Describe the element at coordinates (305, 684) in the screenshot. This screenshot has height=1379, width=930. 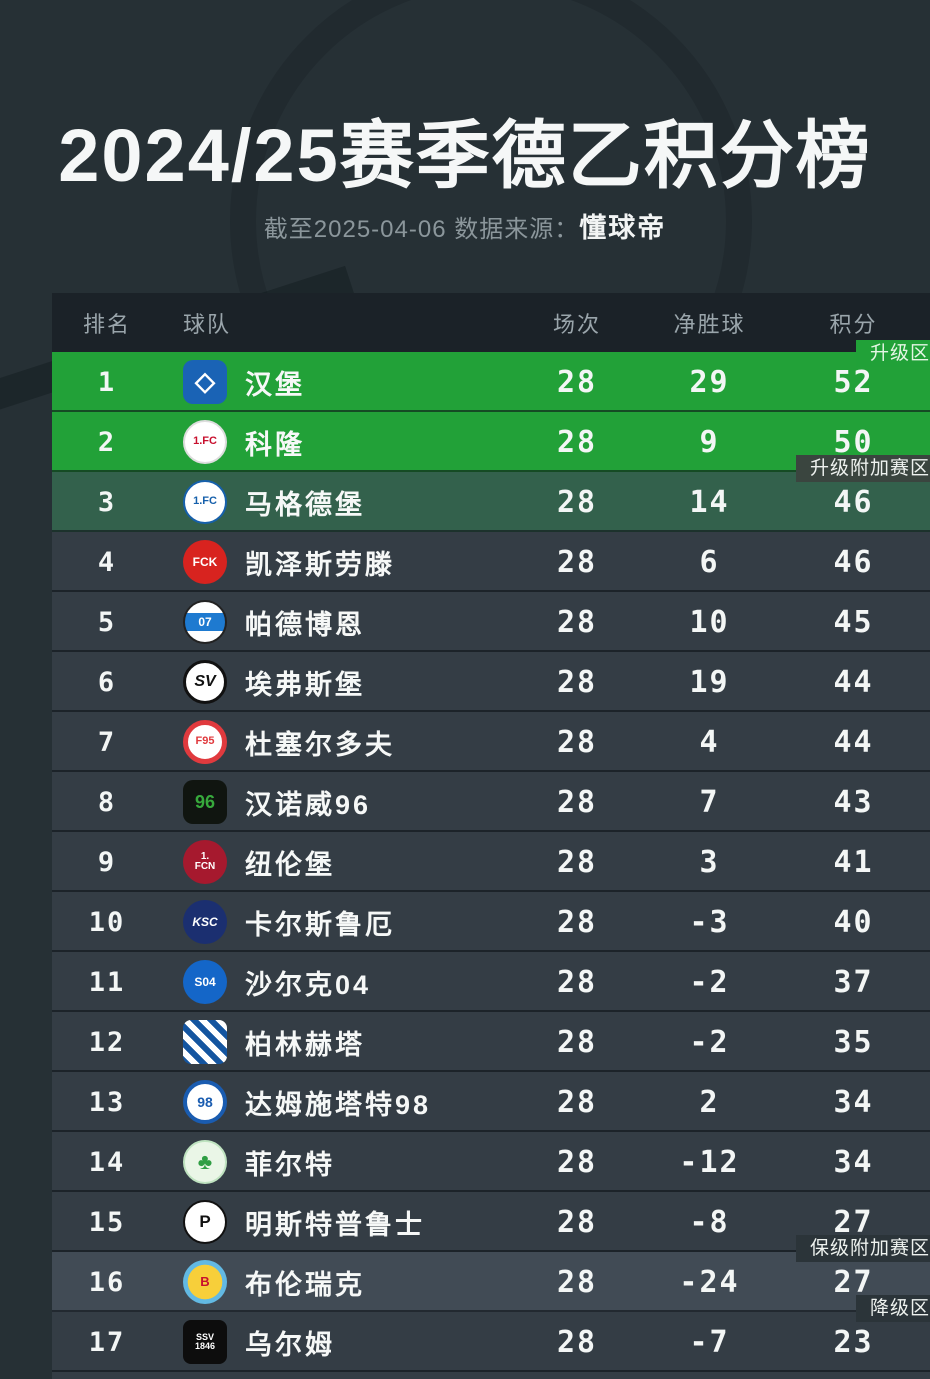
I see `team-name: 埃弗斯堡` at that location.